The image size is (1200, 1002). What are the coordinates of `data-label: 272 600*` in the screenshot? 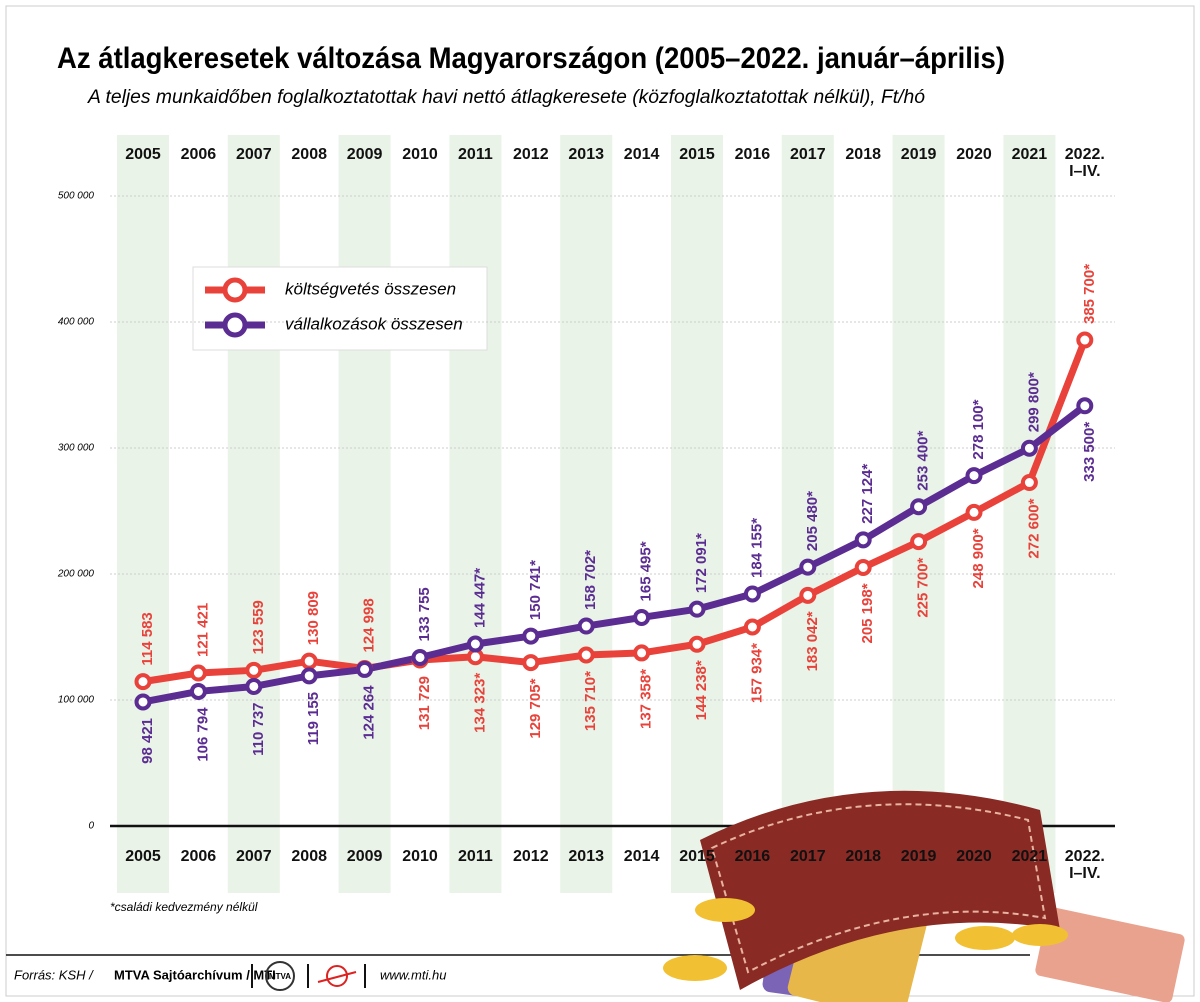 It's located at (1033, 528).